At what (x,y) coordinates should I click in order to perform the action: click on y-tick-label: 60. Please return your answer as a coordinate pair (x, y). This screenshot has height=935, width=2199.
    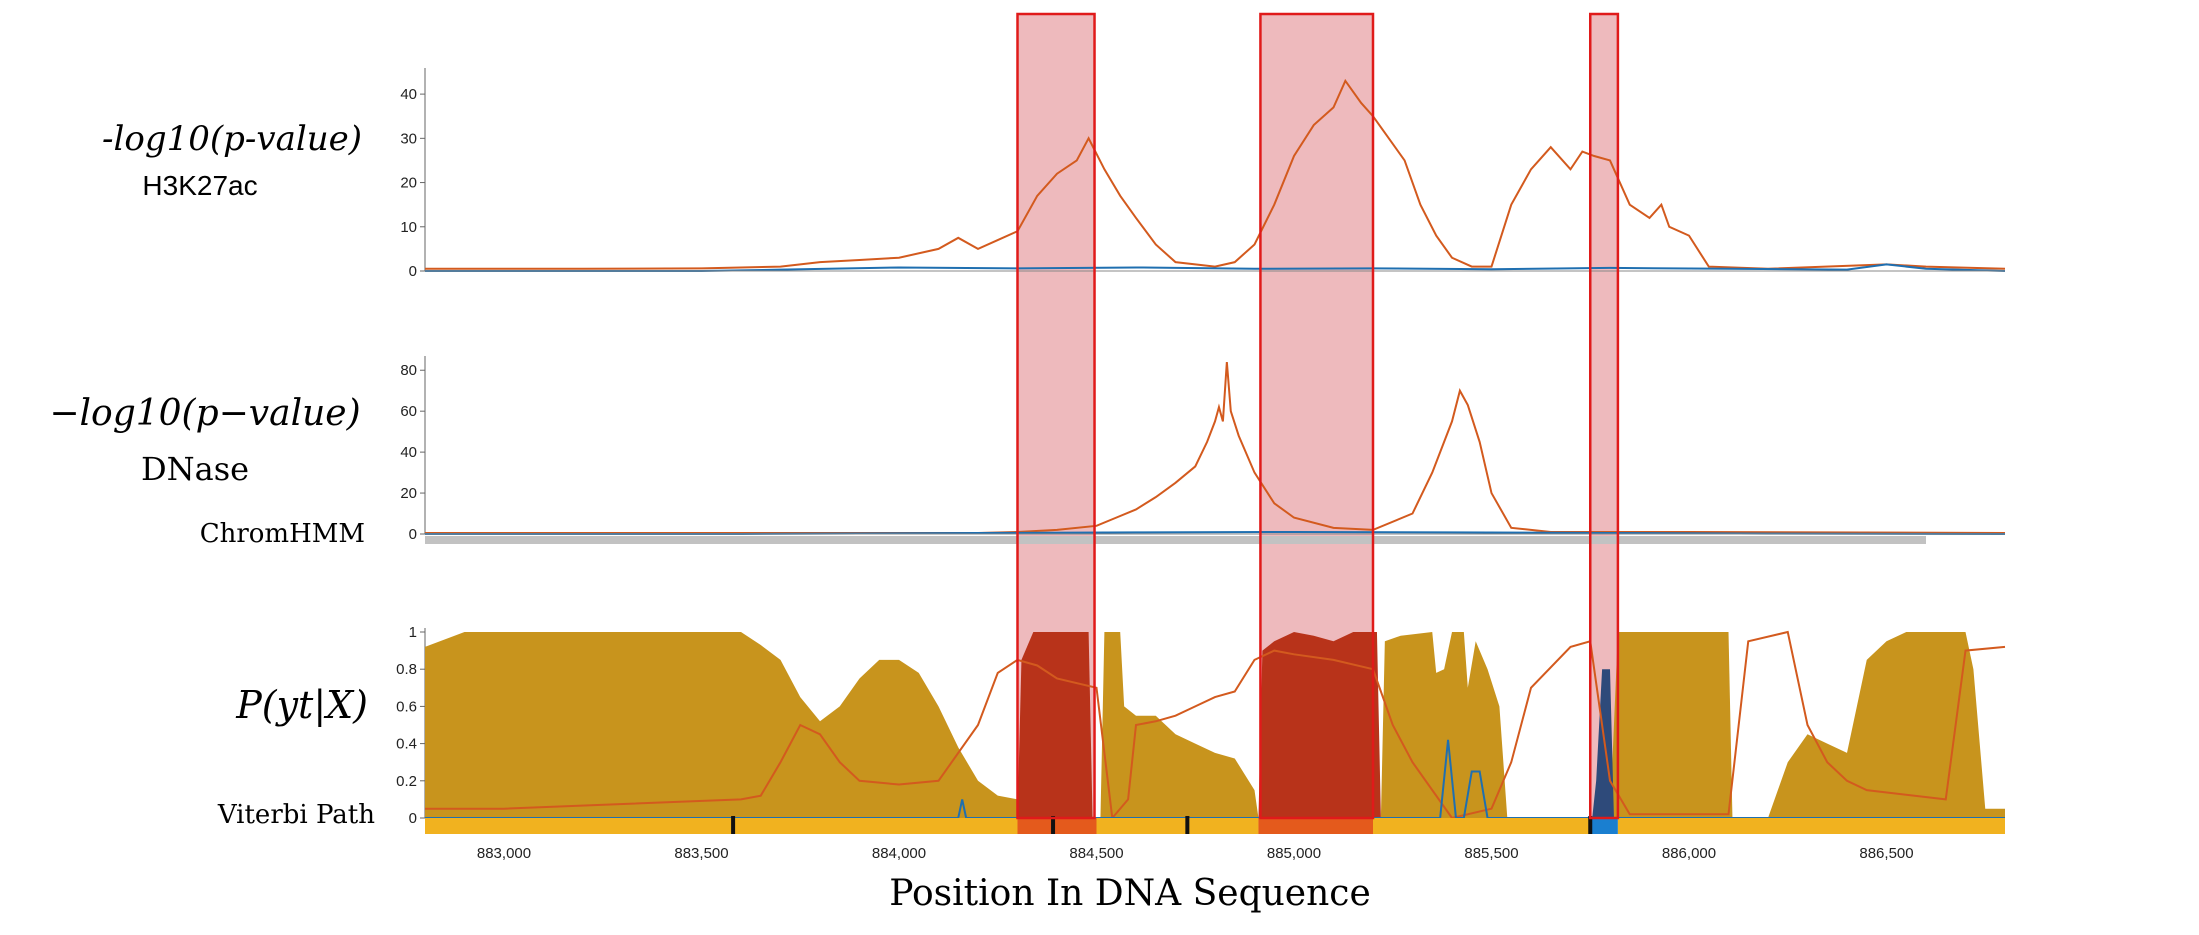
    Looking at the image, I should click on (408, 411).